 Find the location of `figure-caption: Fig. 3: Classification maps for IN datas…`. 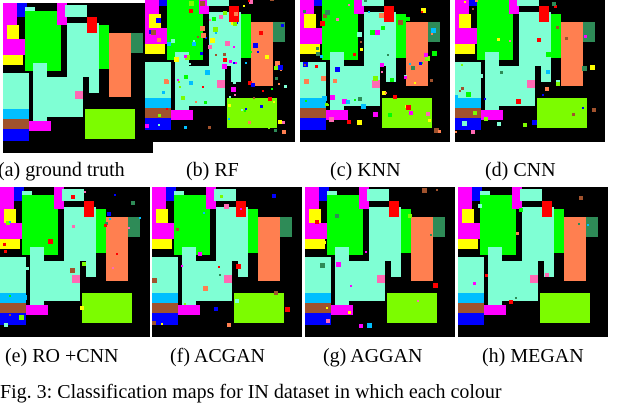

figure-caption: Fig. 3: Classification maps for IN datas… is located at coordinates (251, 392).